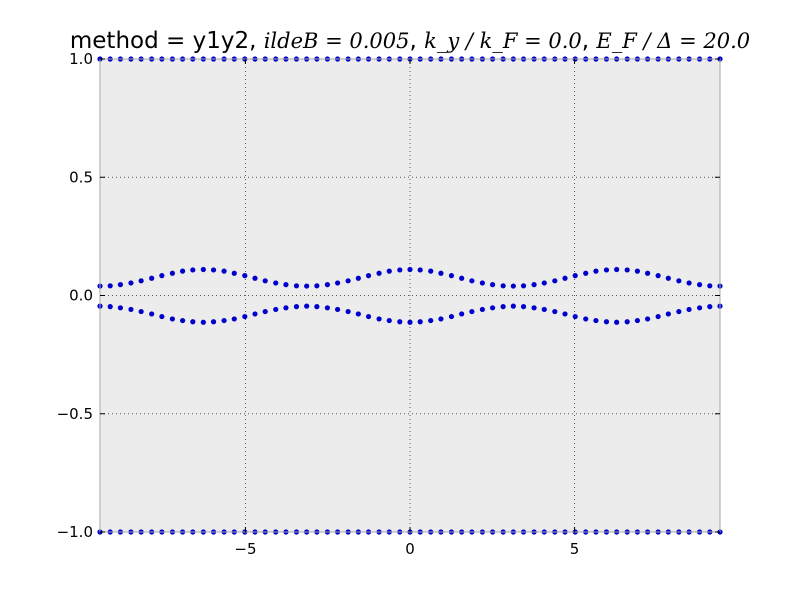  I want to click on y-tick-label: 0.0, so click(81, 296).